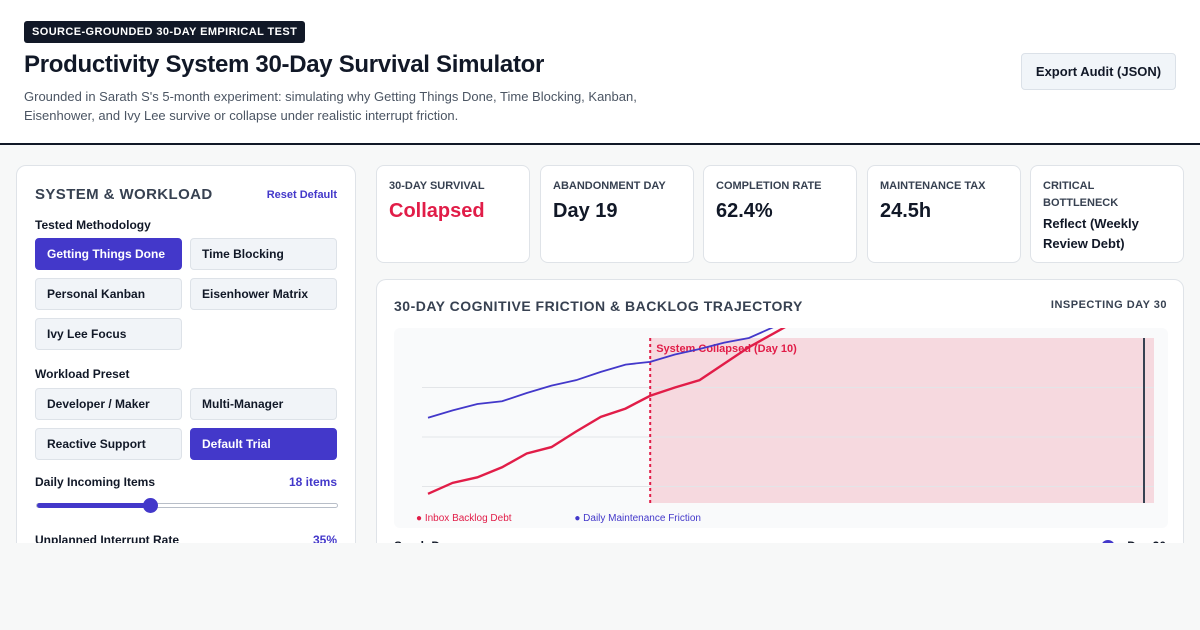 Image resolution: width=1200 pixels, height=630 pixels. I want to click on metric-label: MAINTENANCE TAX, so click(933, 186).